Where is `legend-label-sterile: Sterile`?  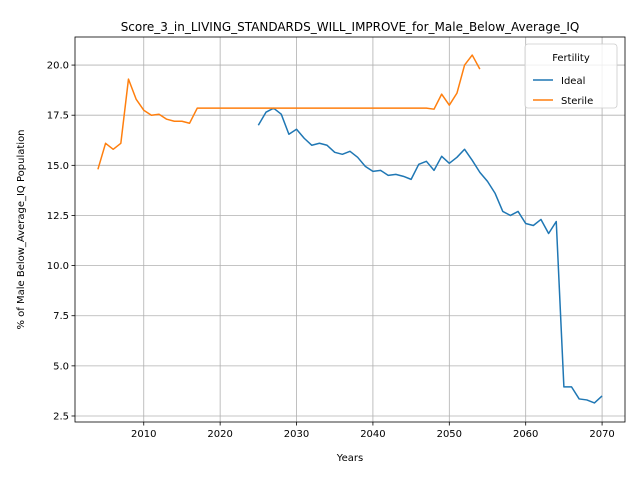
legend-label-sterile: Sterile is located at coordinates (577, 101).